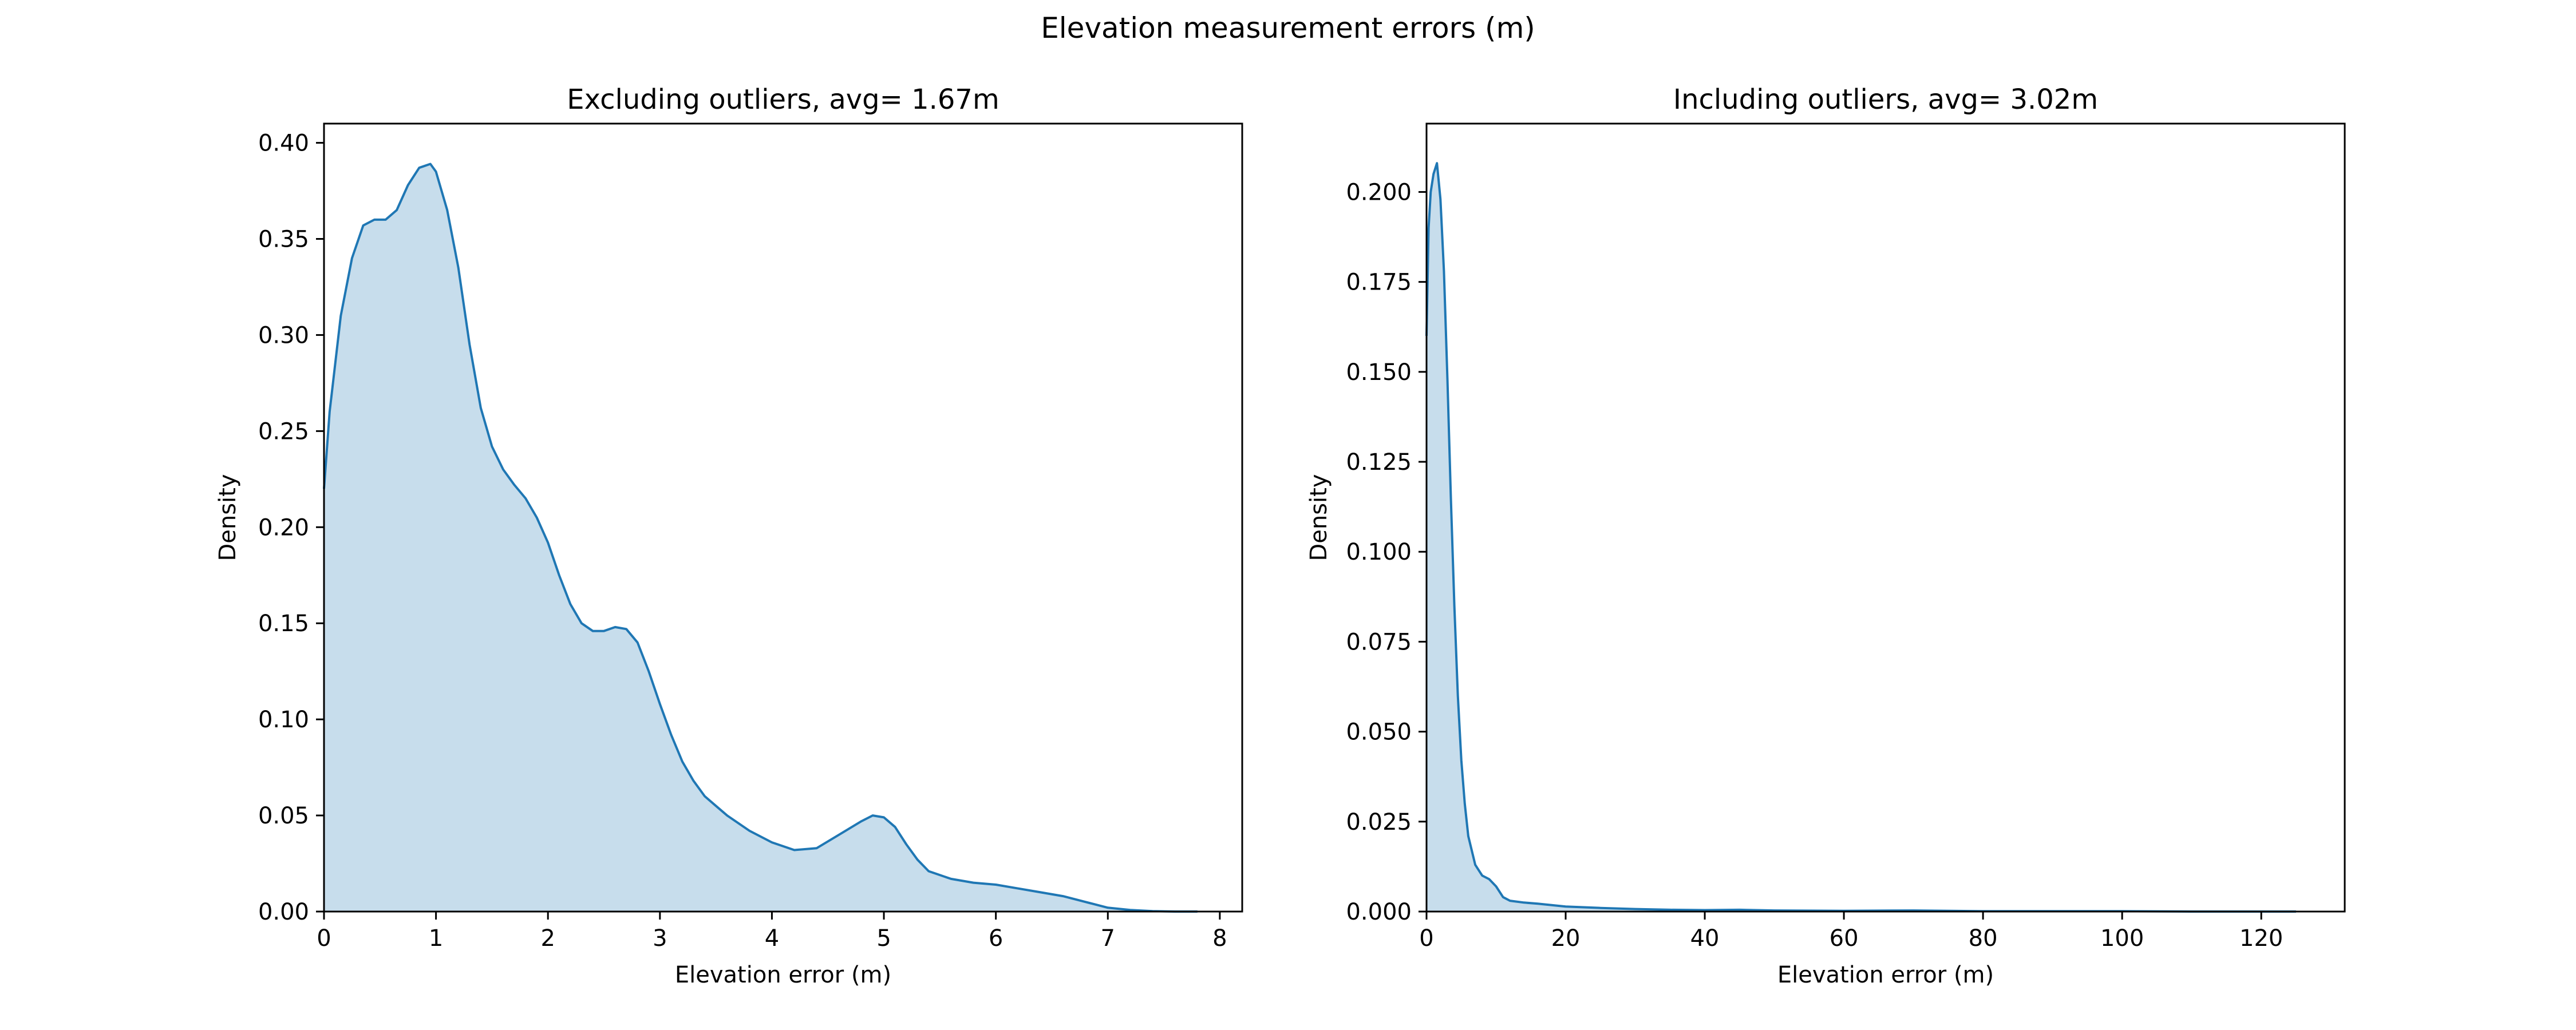 The height and width of the screenshot is (1030, 2576). Describe the element at coordinates (1885, 100) in the screenshot. I see `right-chart-title: Including outliers, avg= 3.02m` at that location.